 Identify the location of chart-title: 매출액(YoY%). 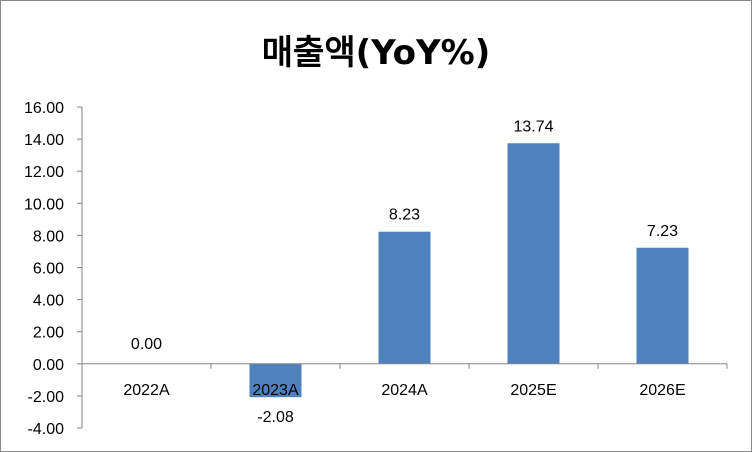
(376, 53).